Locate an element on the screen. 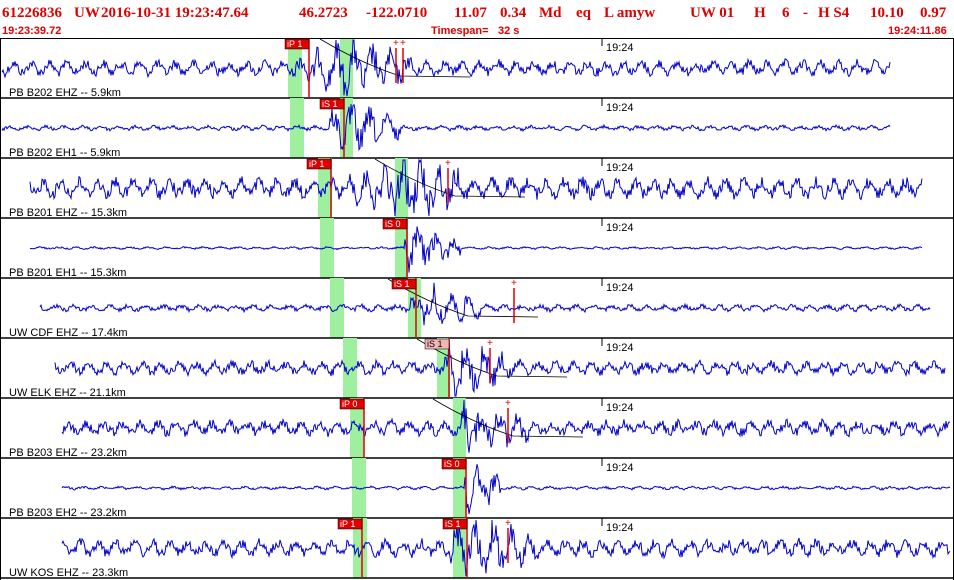  event-depth: 11.07 is located at coordinates (470, 13).